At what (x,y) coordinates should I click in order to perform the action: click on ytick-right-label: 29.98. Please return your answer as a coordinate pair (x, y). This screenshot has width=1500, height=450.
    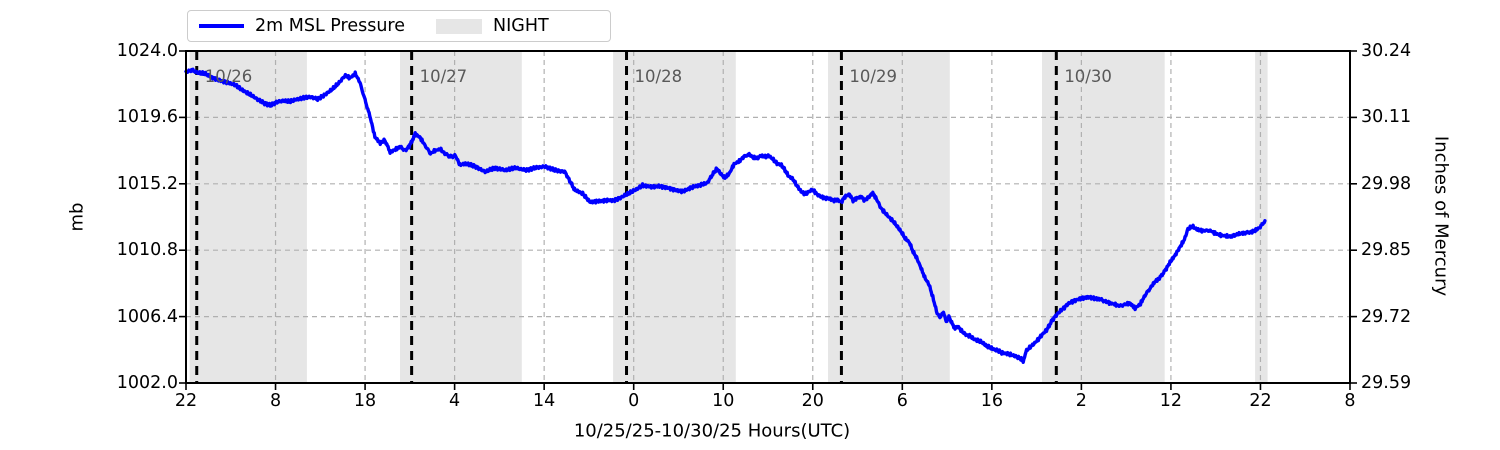
    Looking at the image, I should click on (1386, 183).